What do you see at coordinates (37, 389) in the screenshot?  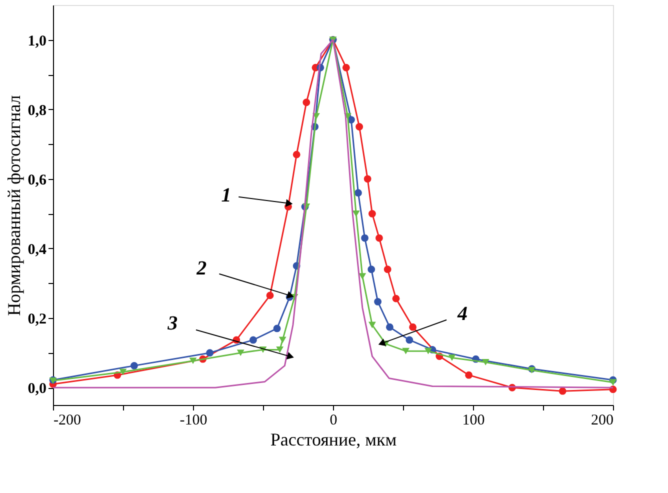 I see `y-tick-label: 0,0` at bounding box center [37, 389].